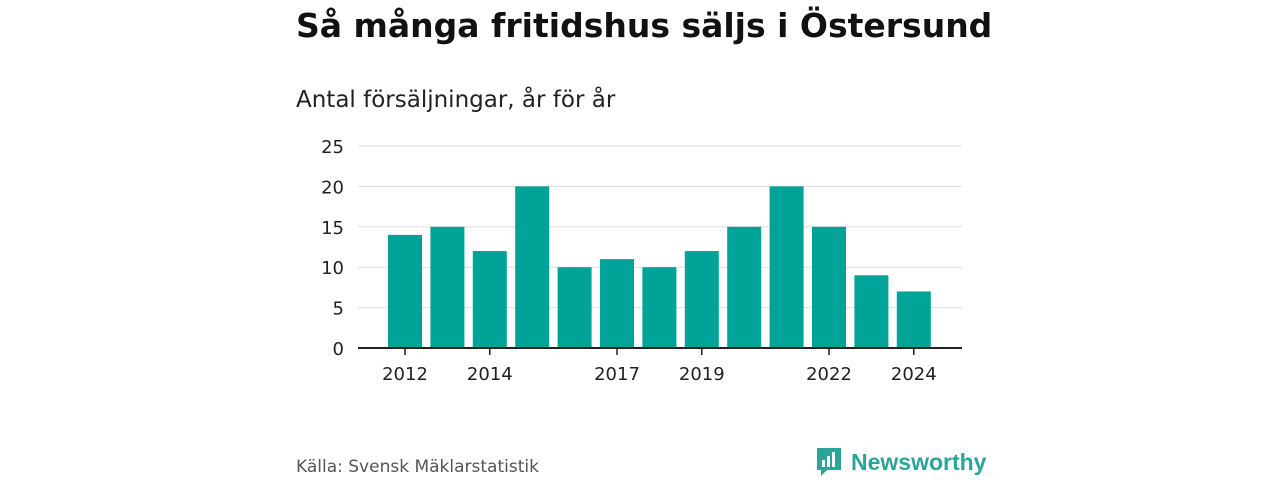  Describe the element at coordinates (532, 267) in the screenshot. I see `bar-2015` at that location.